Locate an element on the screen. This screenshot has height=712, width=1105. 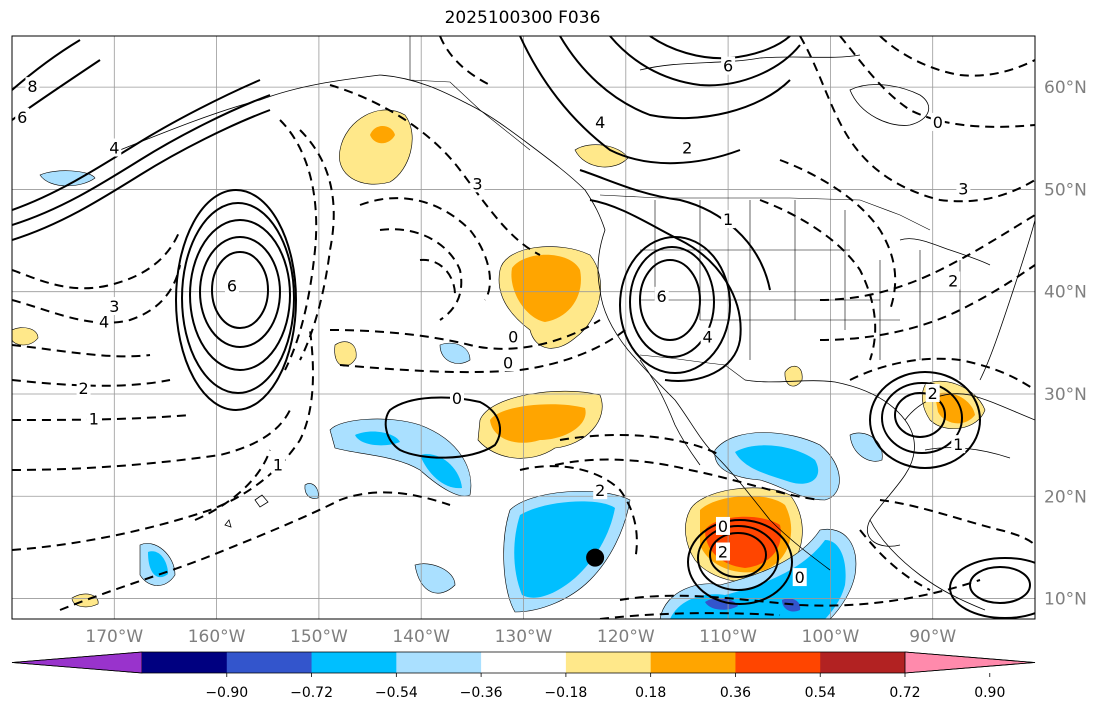
colorbar-tick-label: −0.90 is located at coordinates (226, 693).